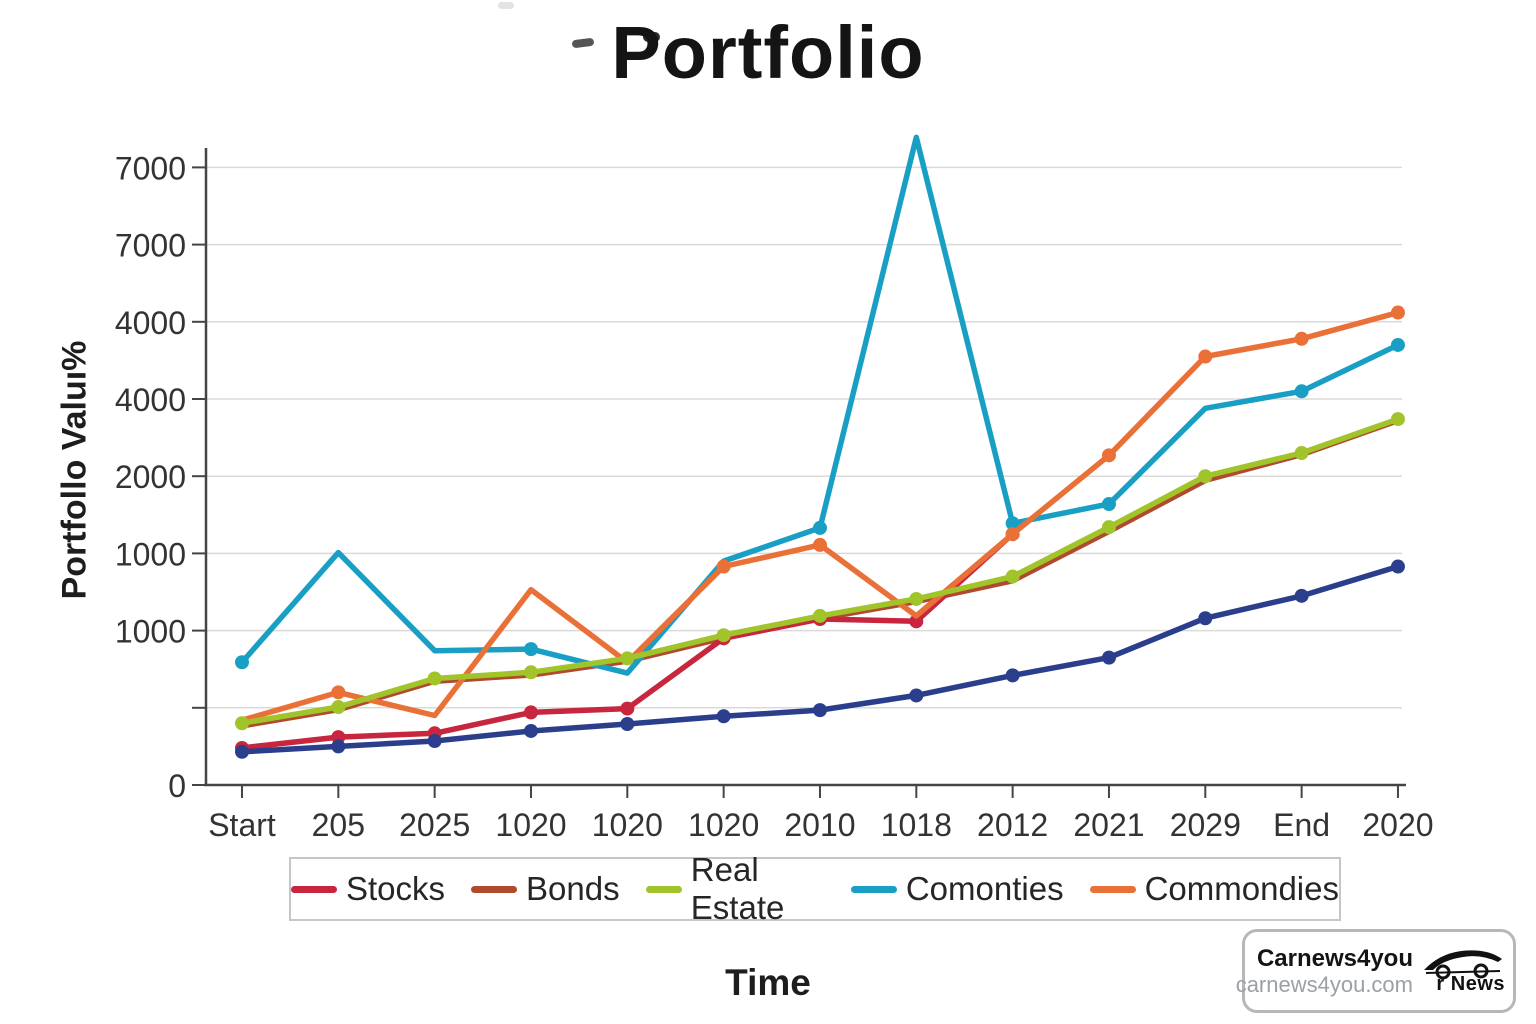 Image resolution: width=1536 pixels, height=1024 pixels. I want to click on legend-item: Stocks, so click(368, 889).